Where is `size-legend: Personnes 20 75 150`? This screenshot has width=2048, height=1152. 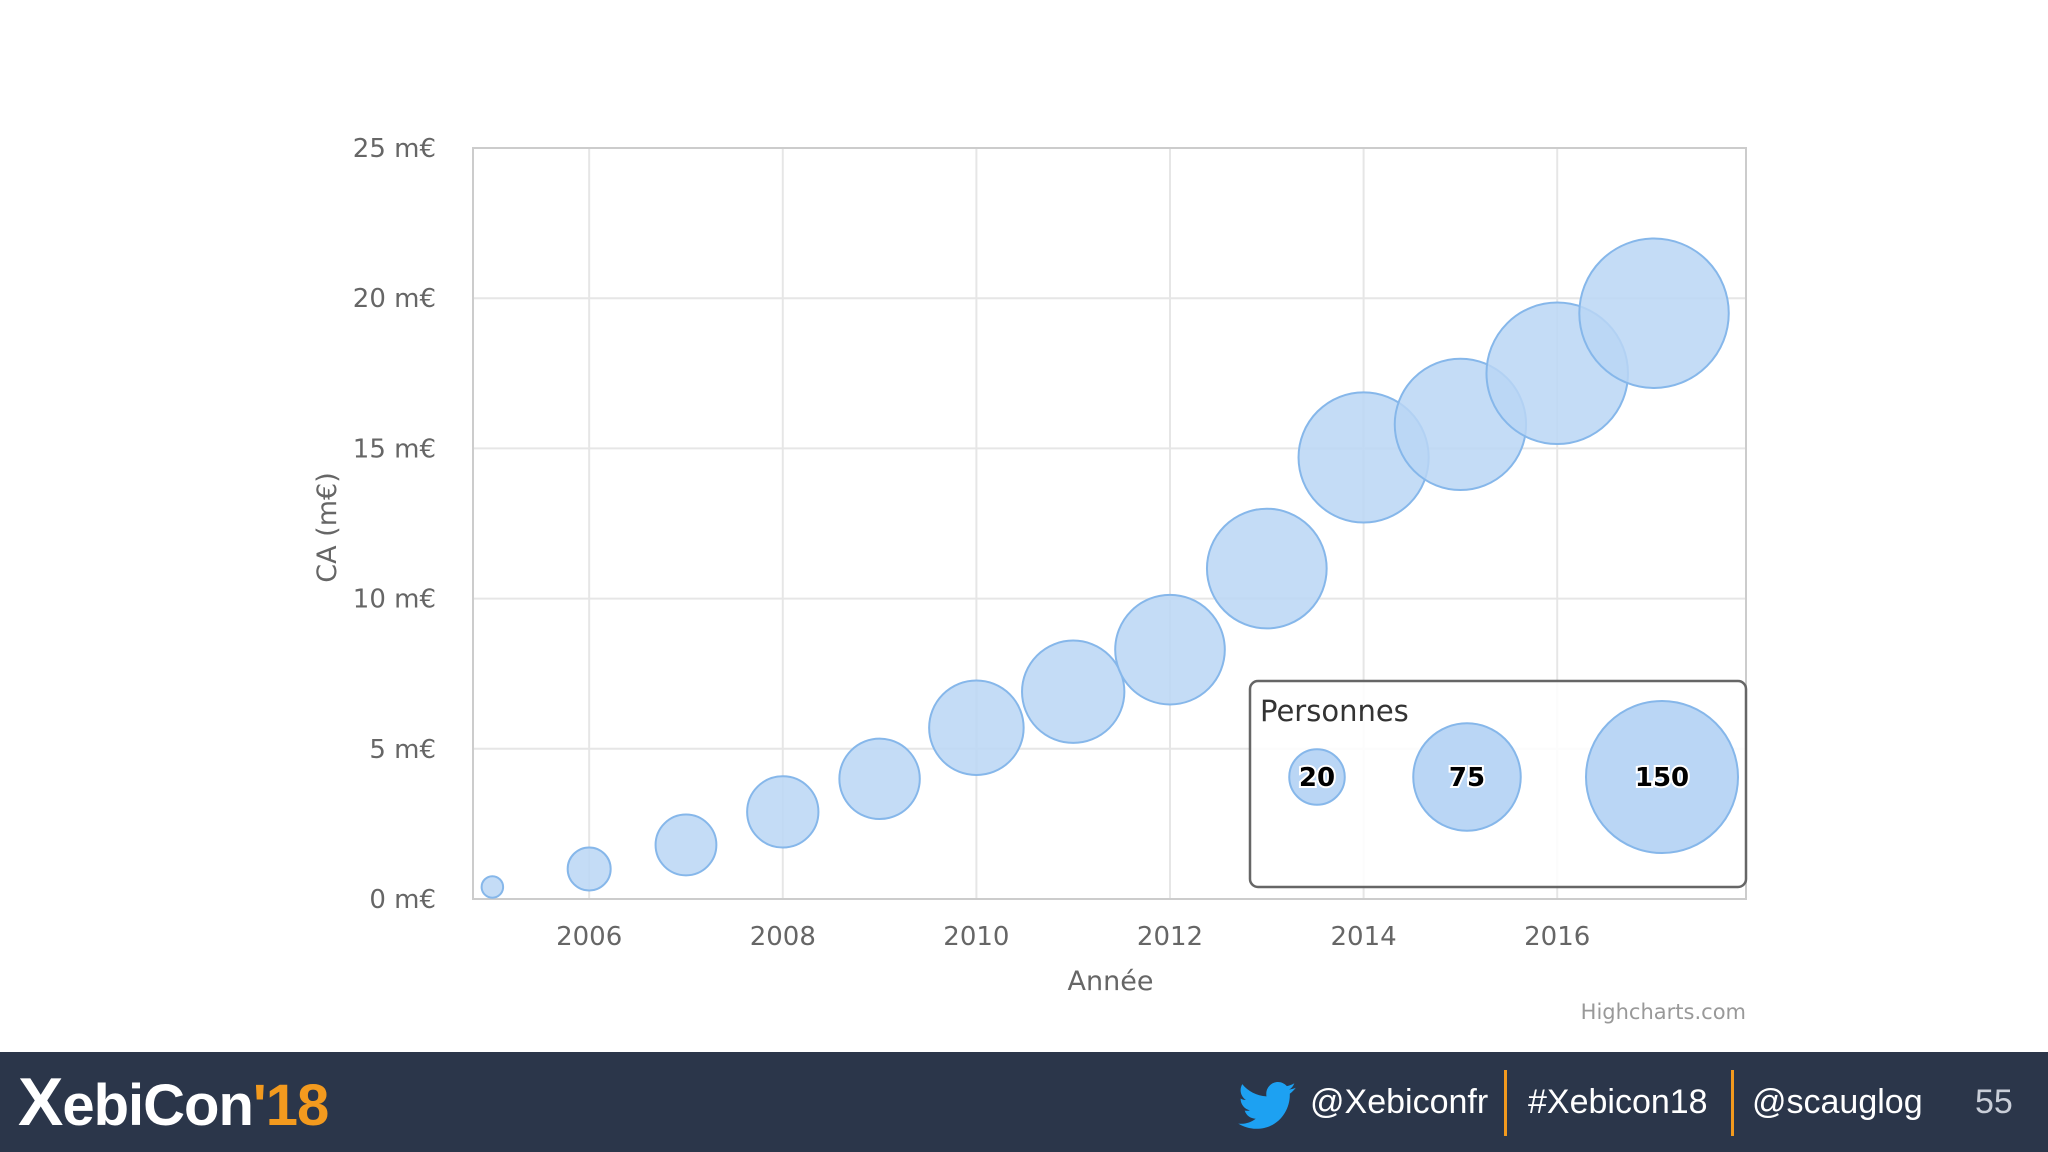 size-legend: Personnes 20 75 150 is located at coordinates (1498, 784).